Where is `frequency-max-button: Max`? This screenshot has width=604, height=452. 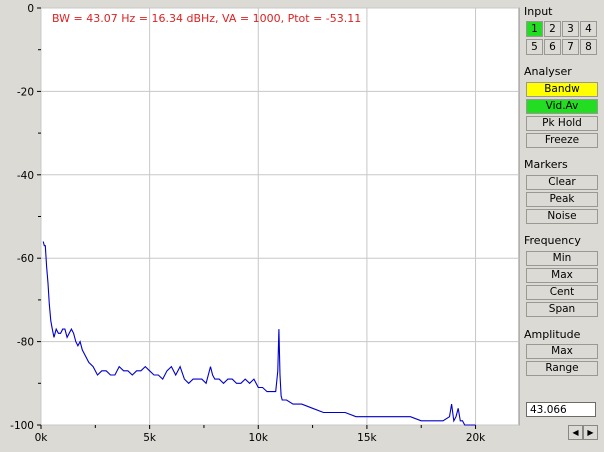 frequency-max-button: Max is located at coordinates (562, 275).